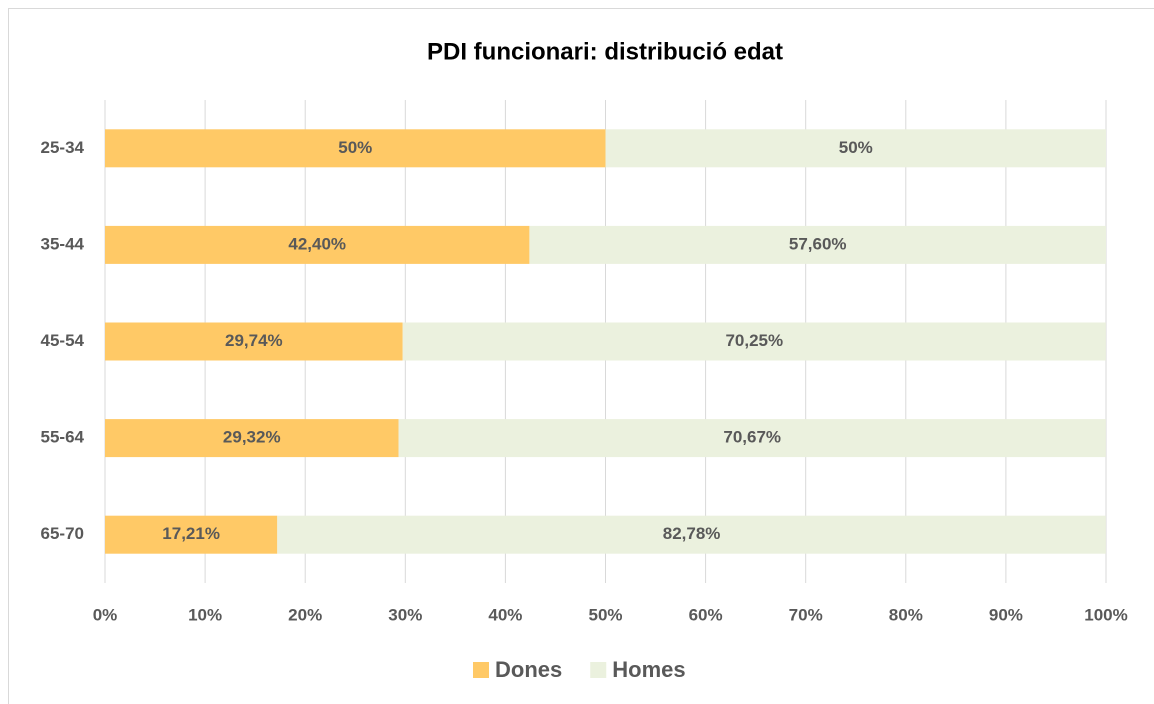 The image size is (1154, 704). What do you see at coordinates (63, 437) in the screenshot?
I see `y-tick-label: 55-64` at bounding box center [63, 437].